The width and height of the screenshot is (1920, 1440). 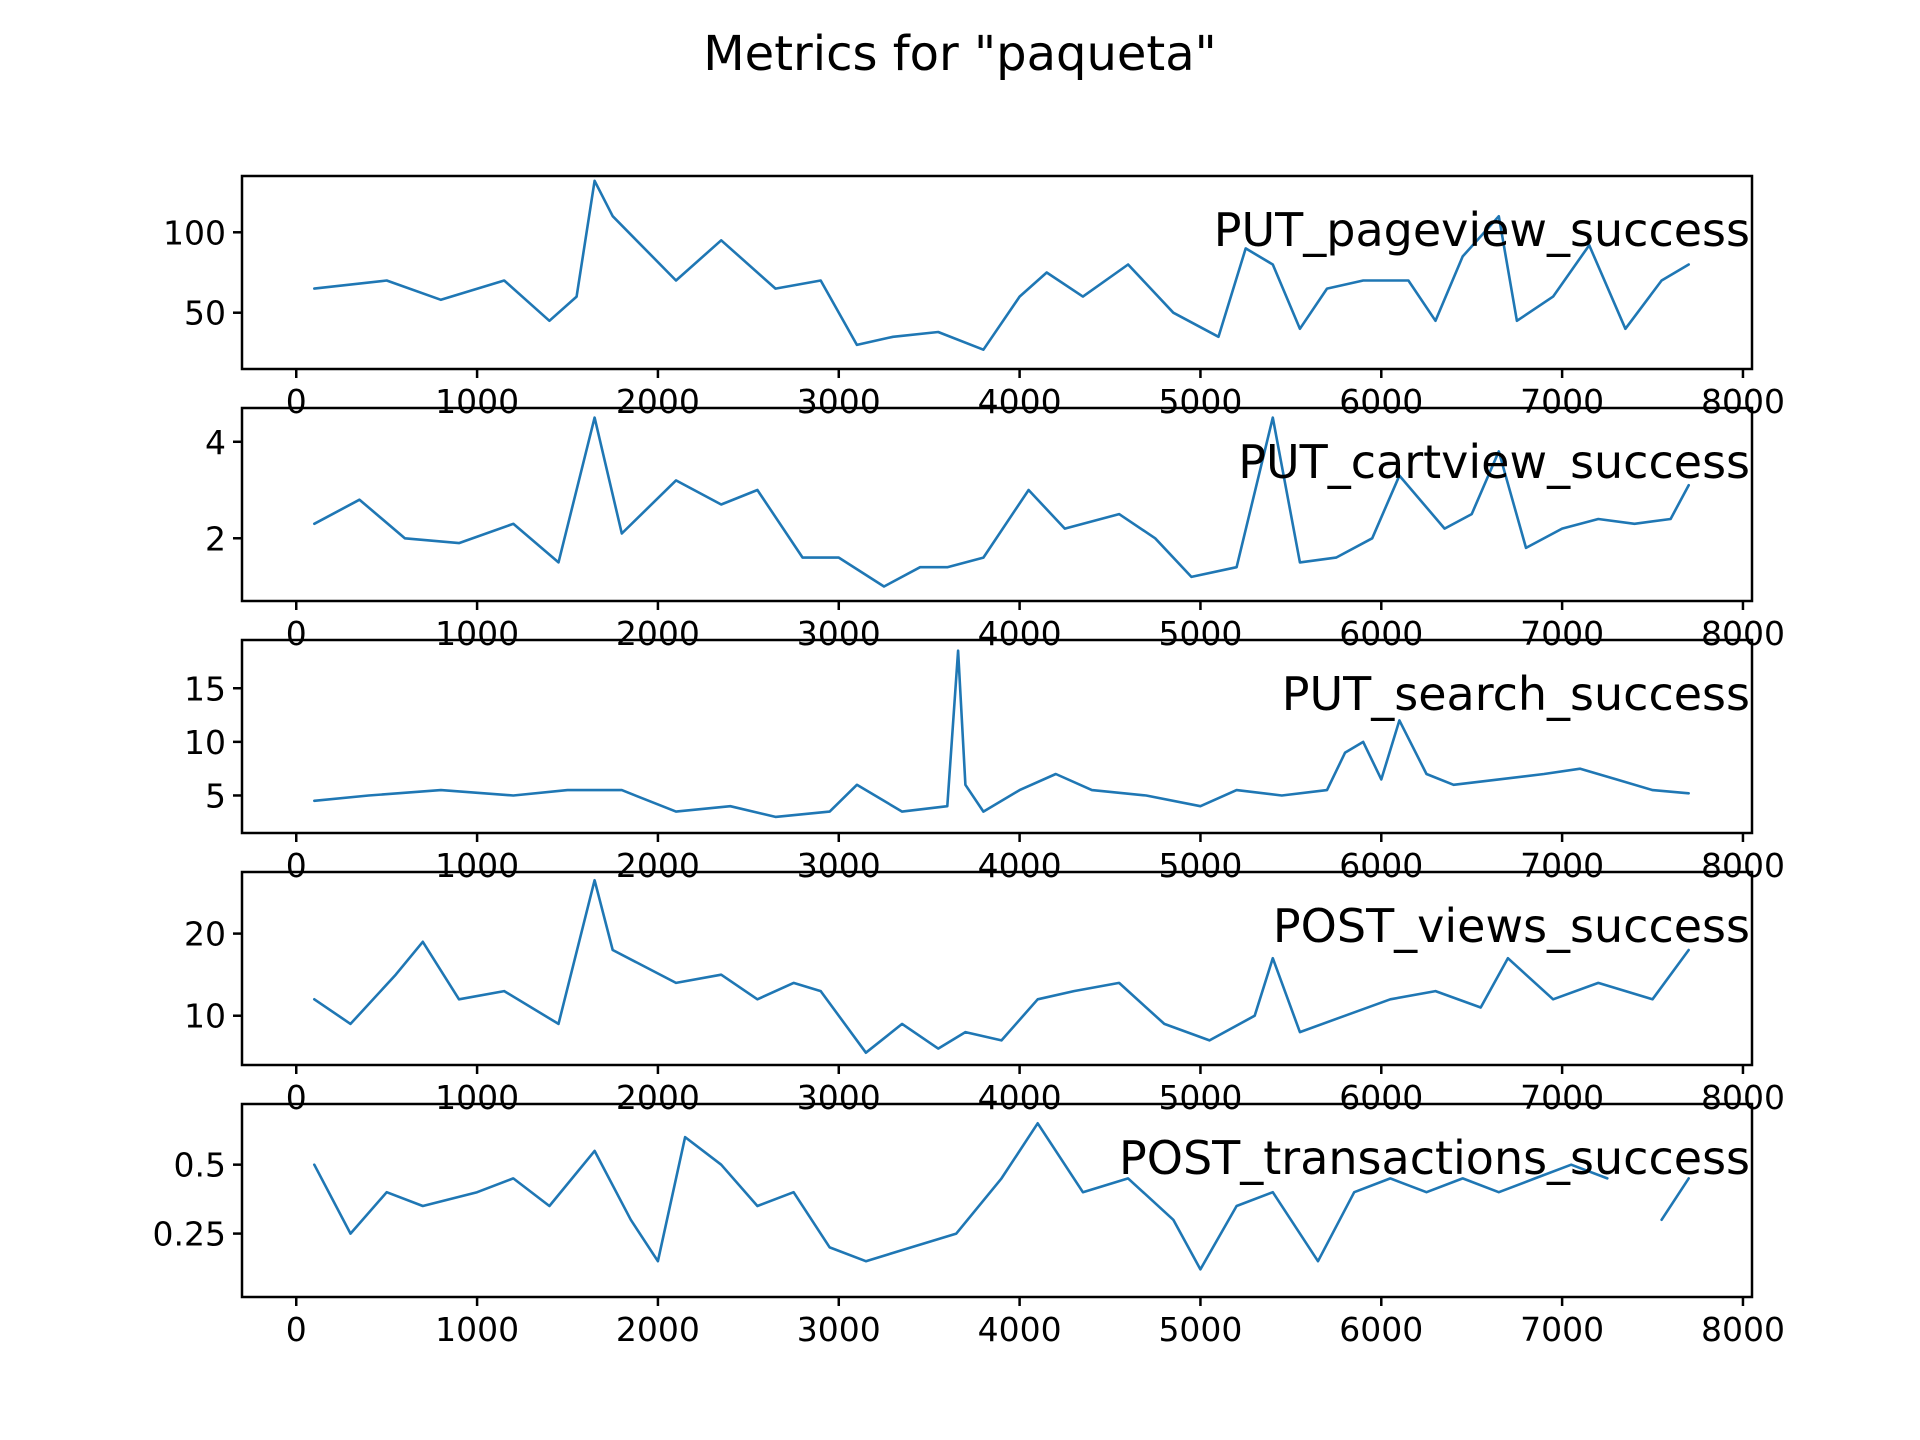 I want to click on y-tick-label: 0.25, so click(x=189, y=1234).